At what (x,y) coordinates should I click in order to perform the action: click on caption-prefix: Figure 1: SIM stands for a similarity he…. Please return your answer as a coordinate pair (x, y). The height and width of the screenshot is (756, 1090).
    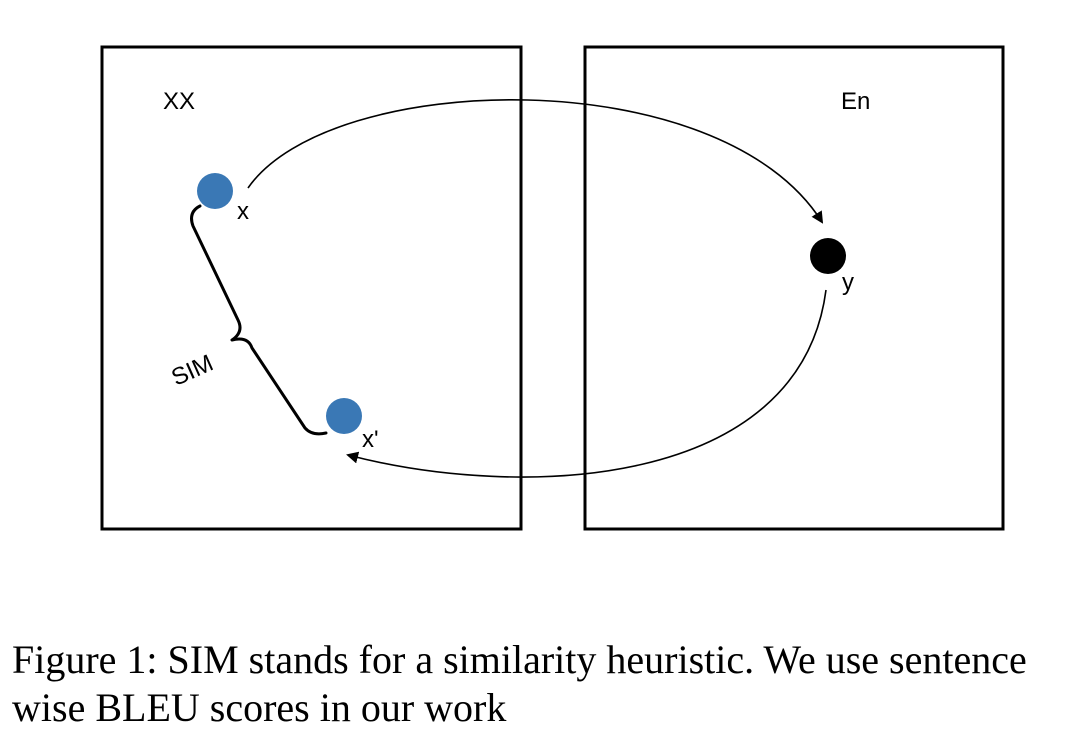
    Looking at the image, I should click on (519, 683).